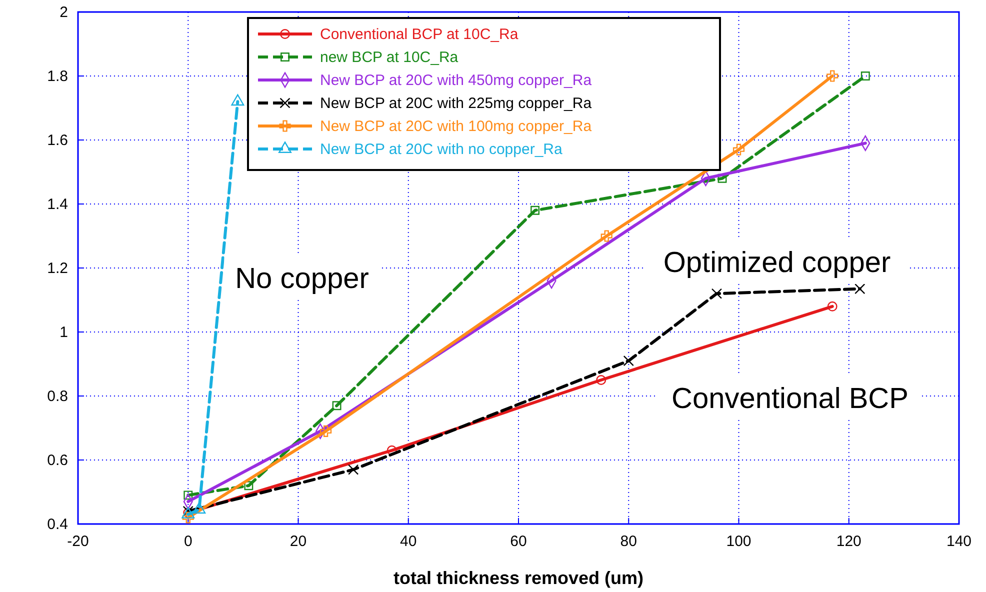 This screenshot has height=592, width=986. I want to click on y-tick-label: 0.6, so click(57, 460).